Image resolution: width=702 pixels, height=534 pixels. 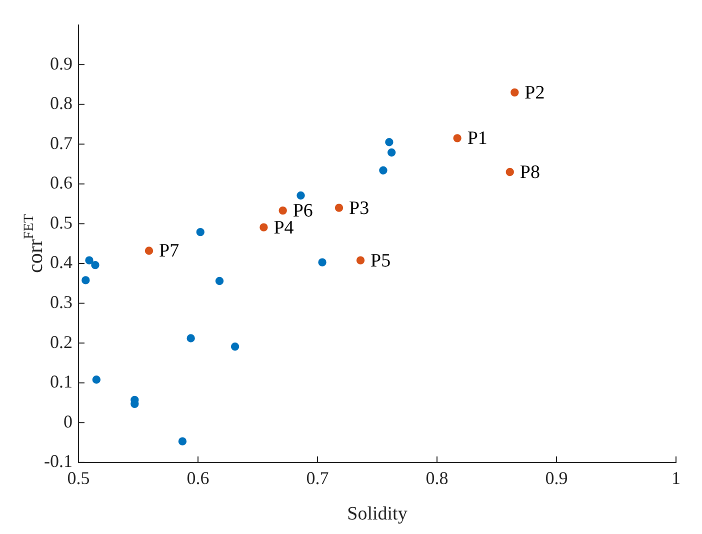 What do you see at coordinates (61, 222) in the screenshot?
I see `y-tick-label: 0.5` at bounding box center [61, 222].